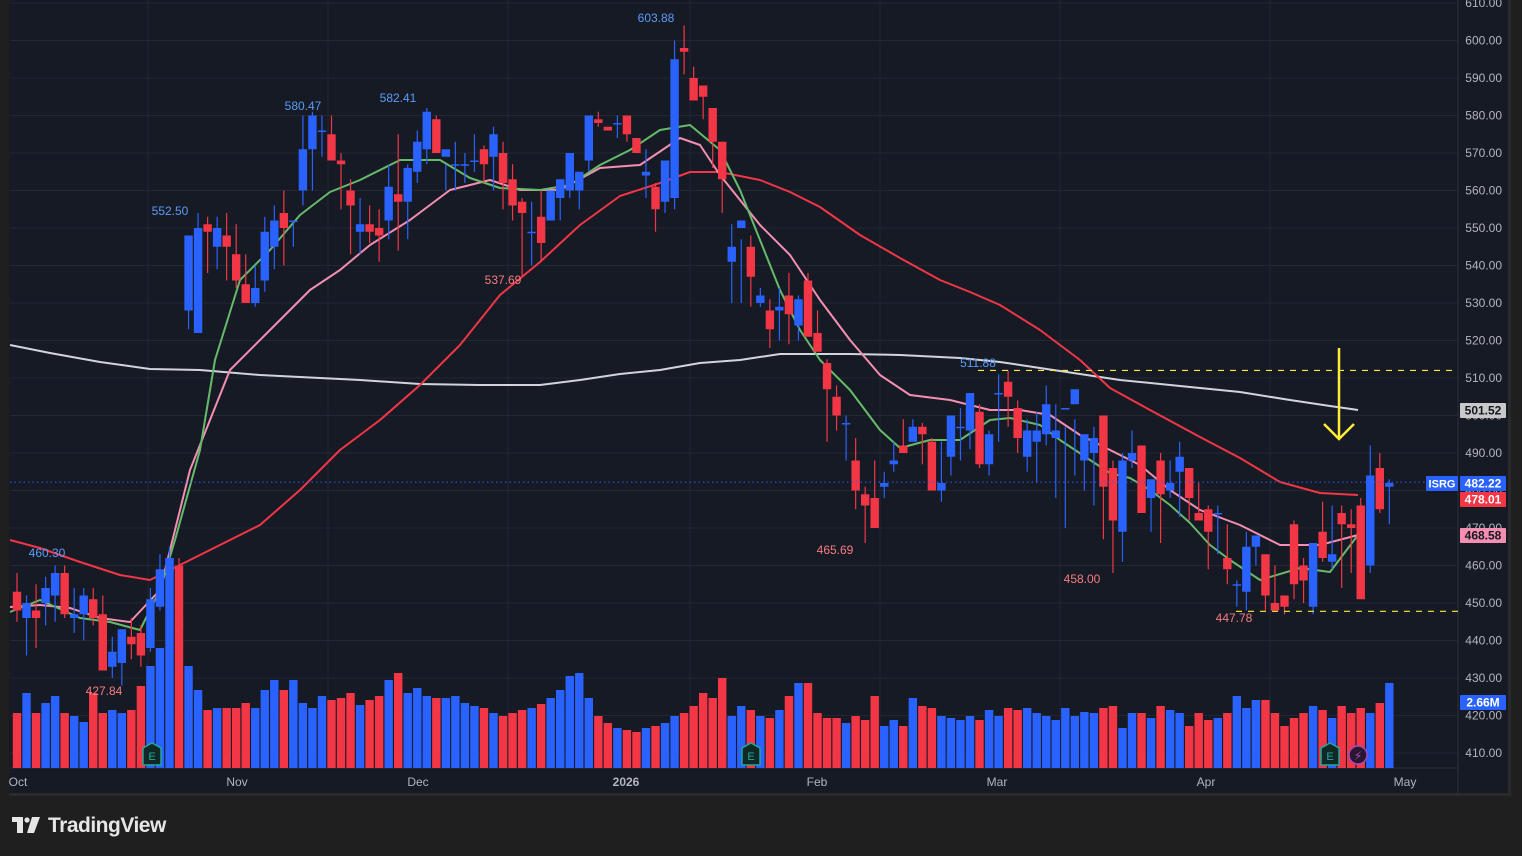 This screenshot has width=1522, height=856. Describe the element at coordinates (1483, 536) in the screenshot. I see `price-axis-label: 468.58` at that location.